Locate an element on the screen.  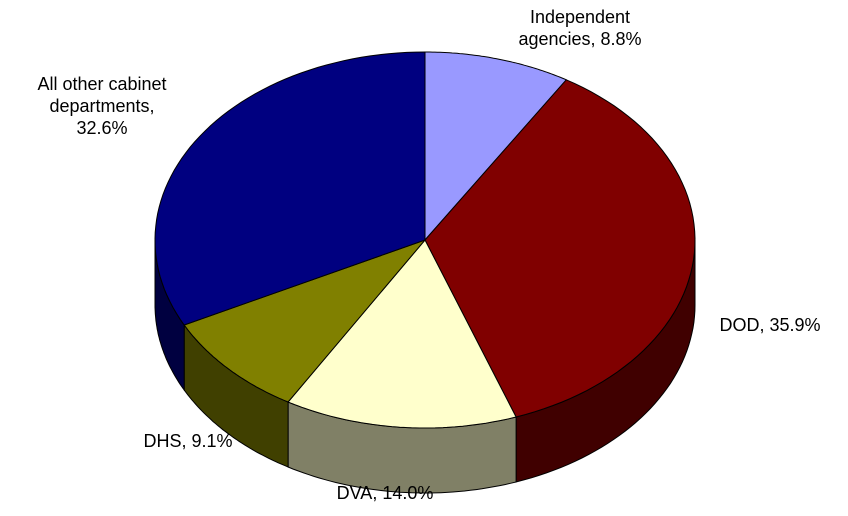
data-label: DVA, 14.0% is located at coordinates (385, 493).